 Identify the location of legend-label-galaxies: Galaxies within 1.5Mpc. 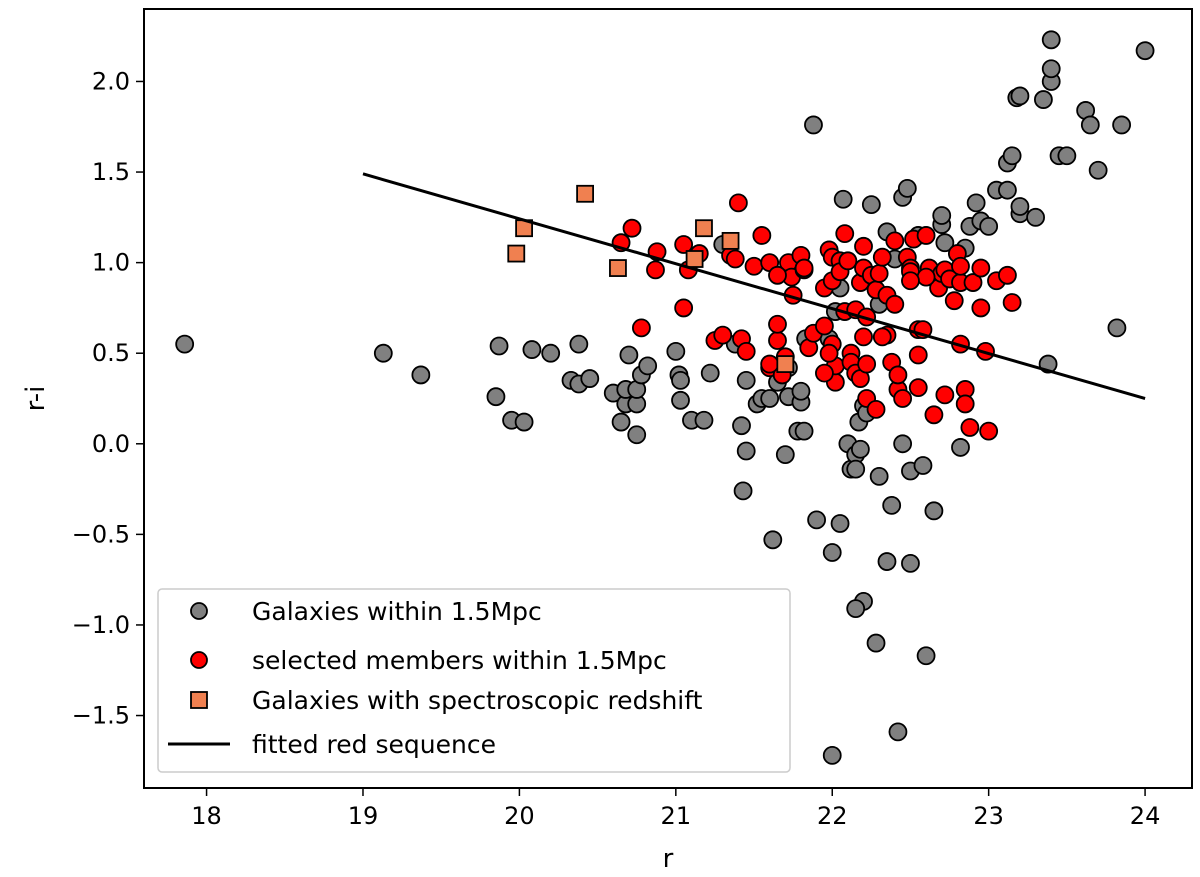
(397, 611).